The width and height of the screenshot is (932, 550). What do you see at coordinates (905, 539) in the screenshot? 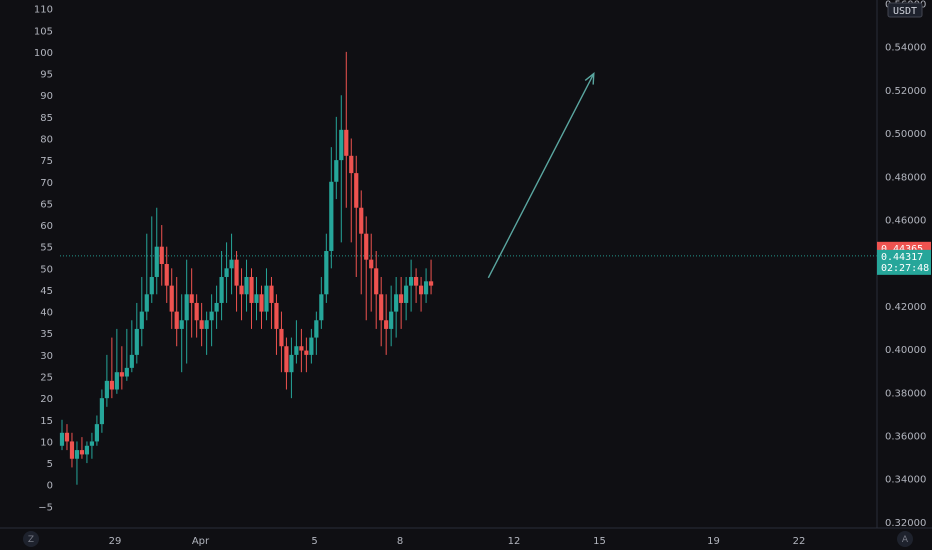
I see `auto-scale-button: A` at bounding box center [905, 539].